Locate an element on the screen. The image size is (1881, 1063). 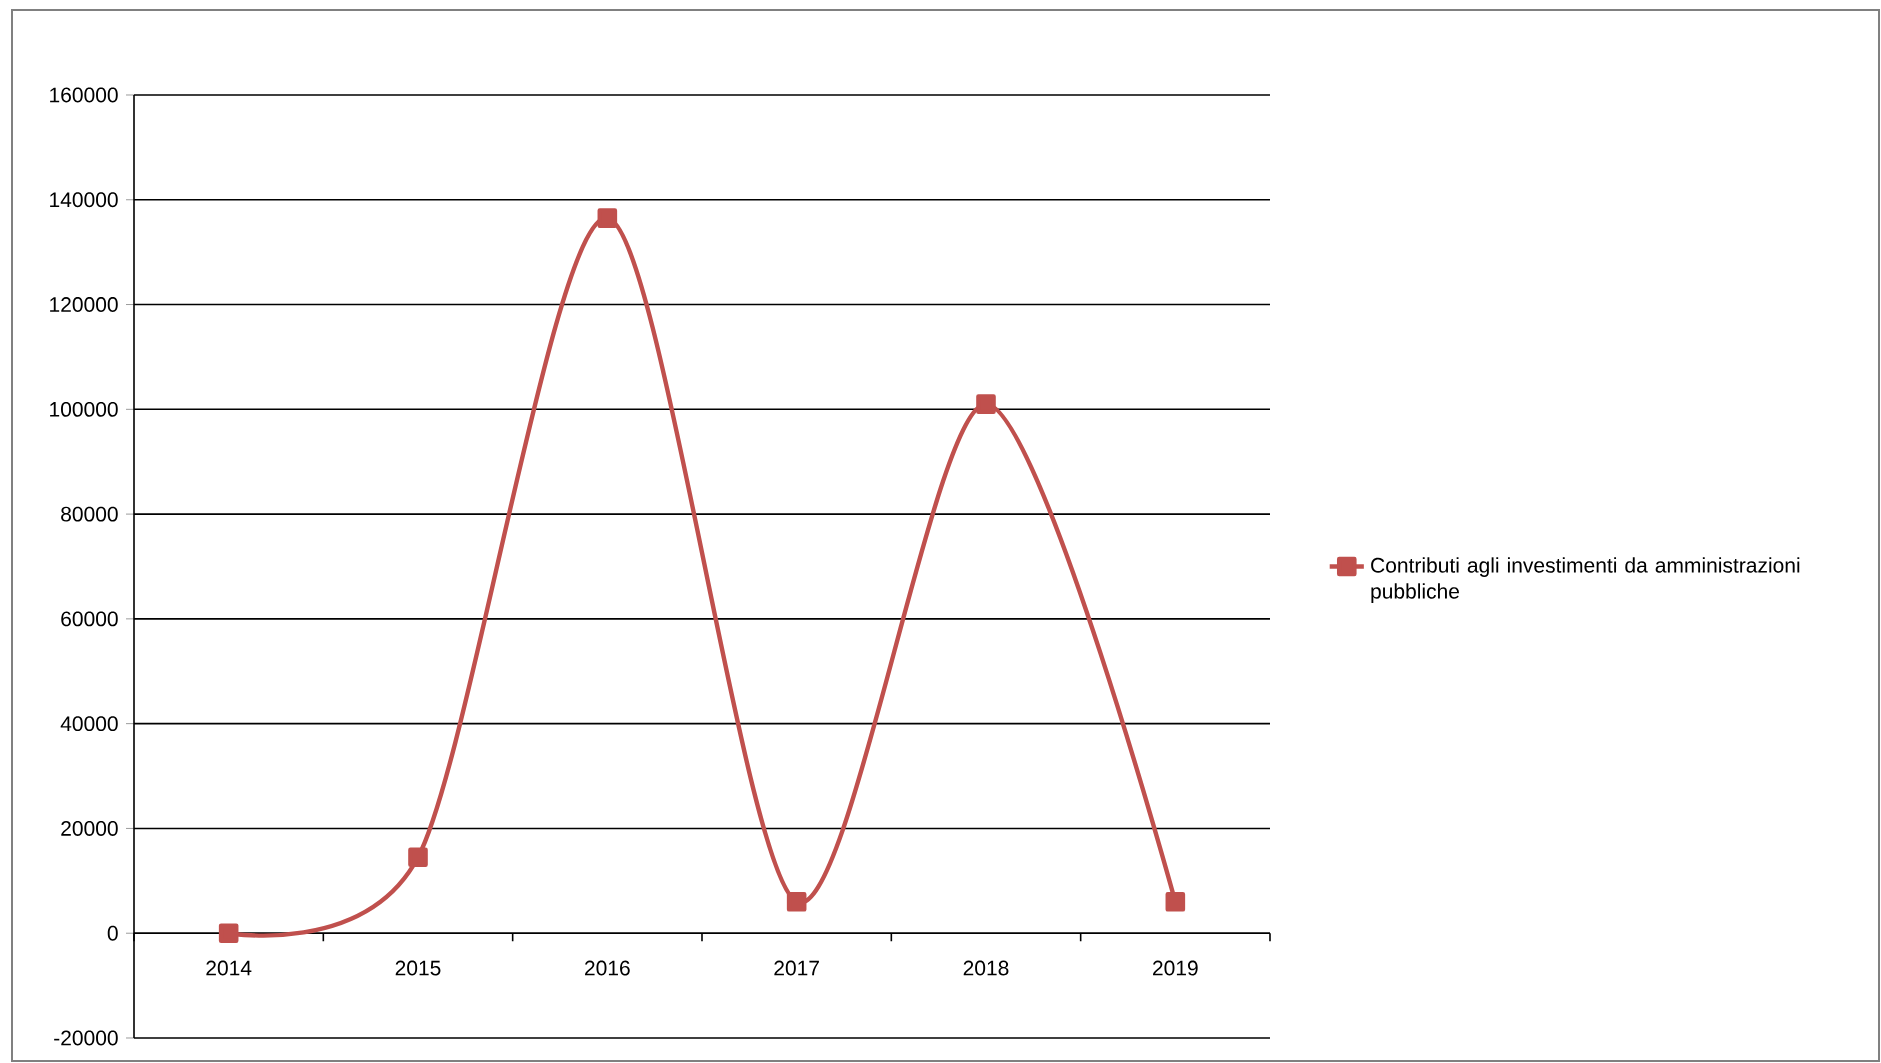
y-tick-label: 160000 is located at coordinates (84, 95).